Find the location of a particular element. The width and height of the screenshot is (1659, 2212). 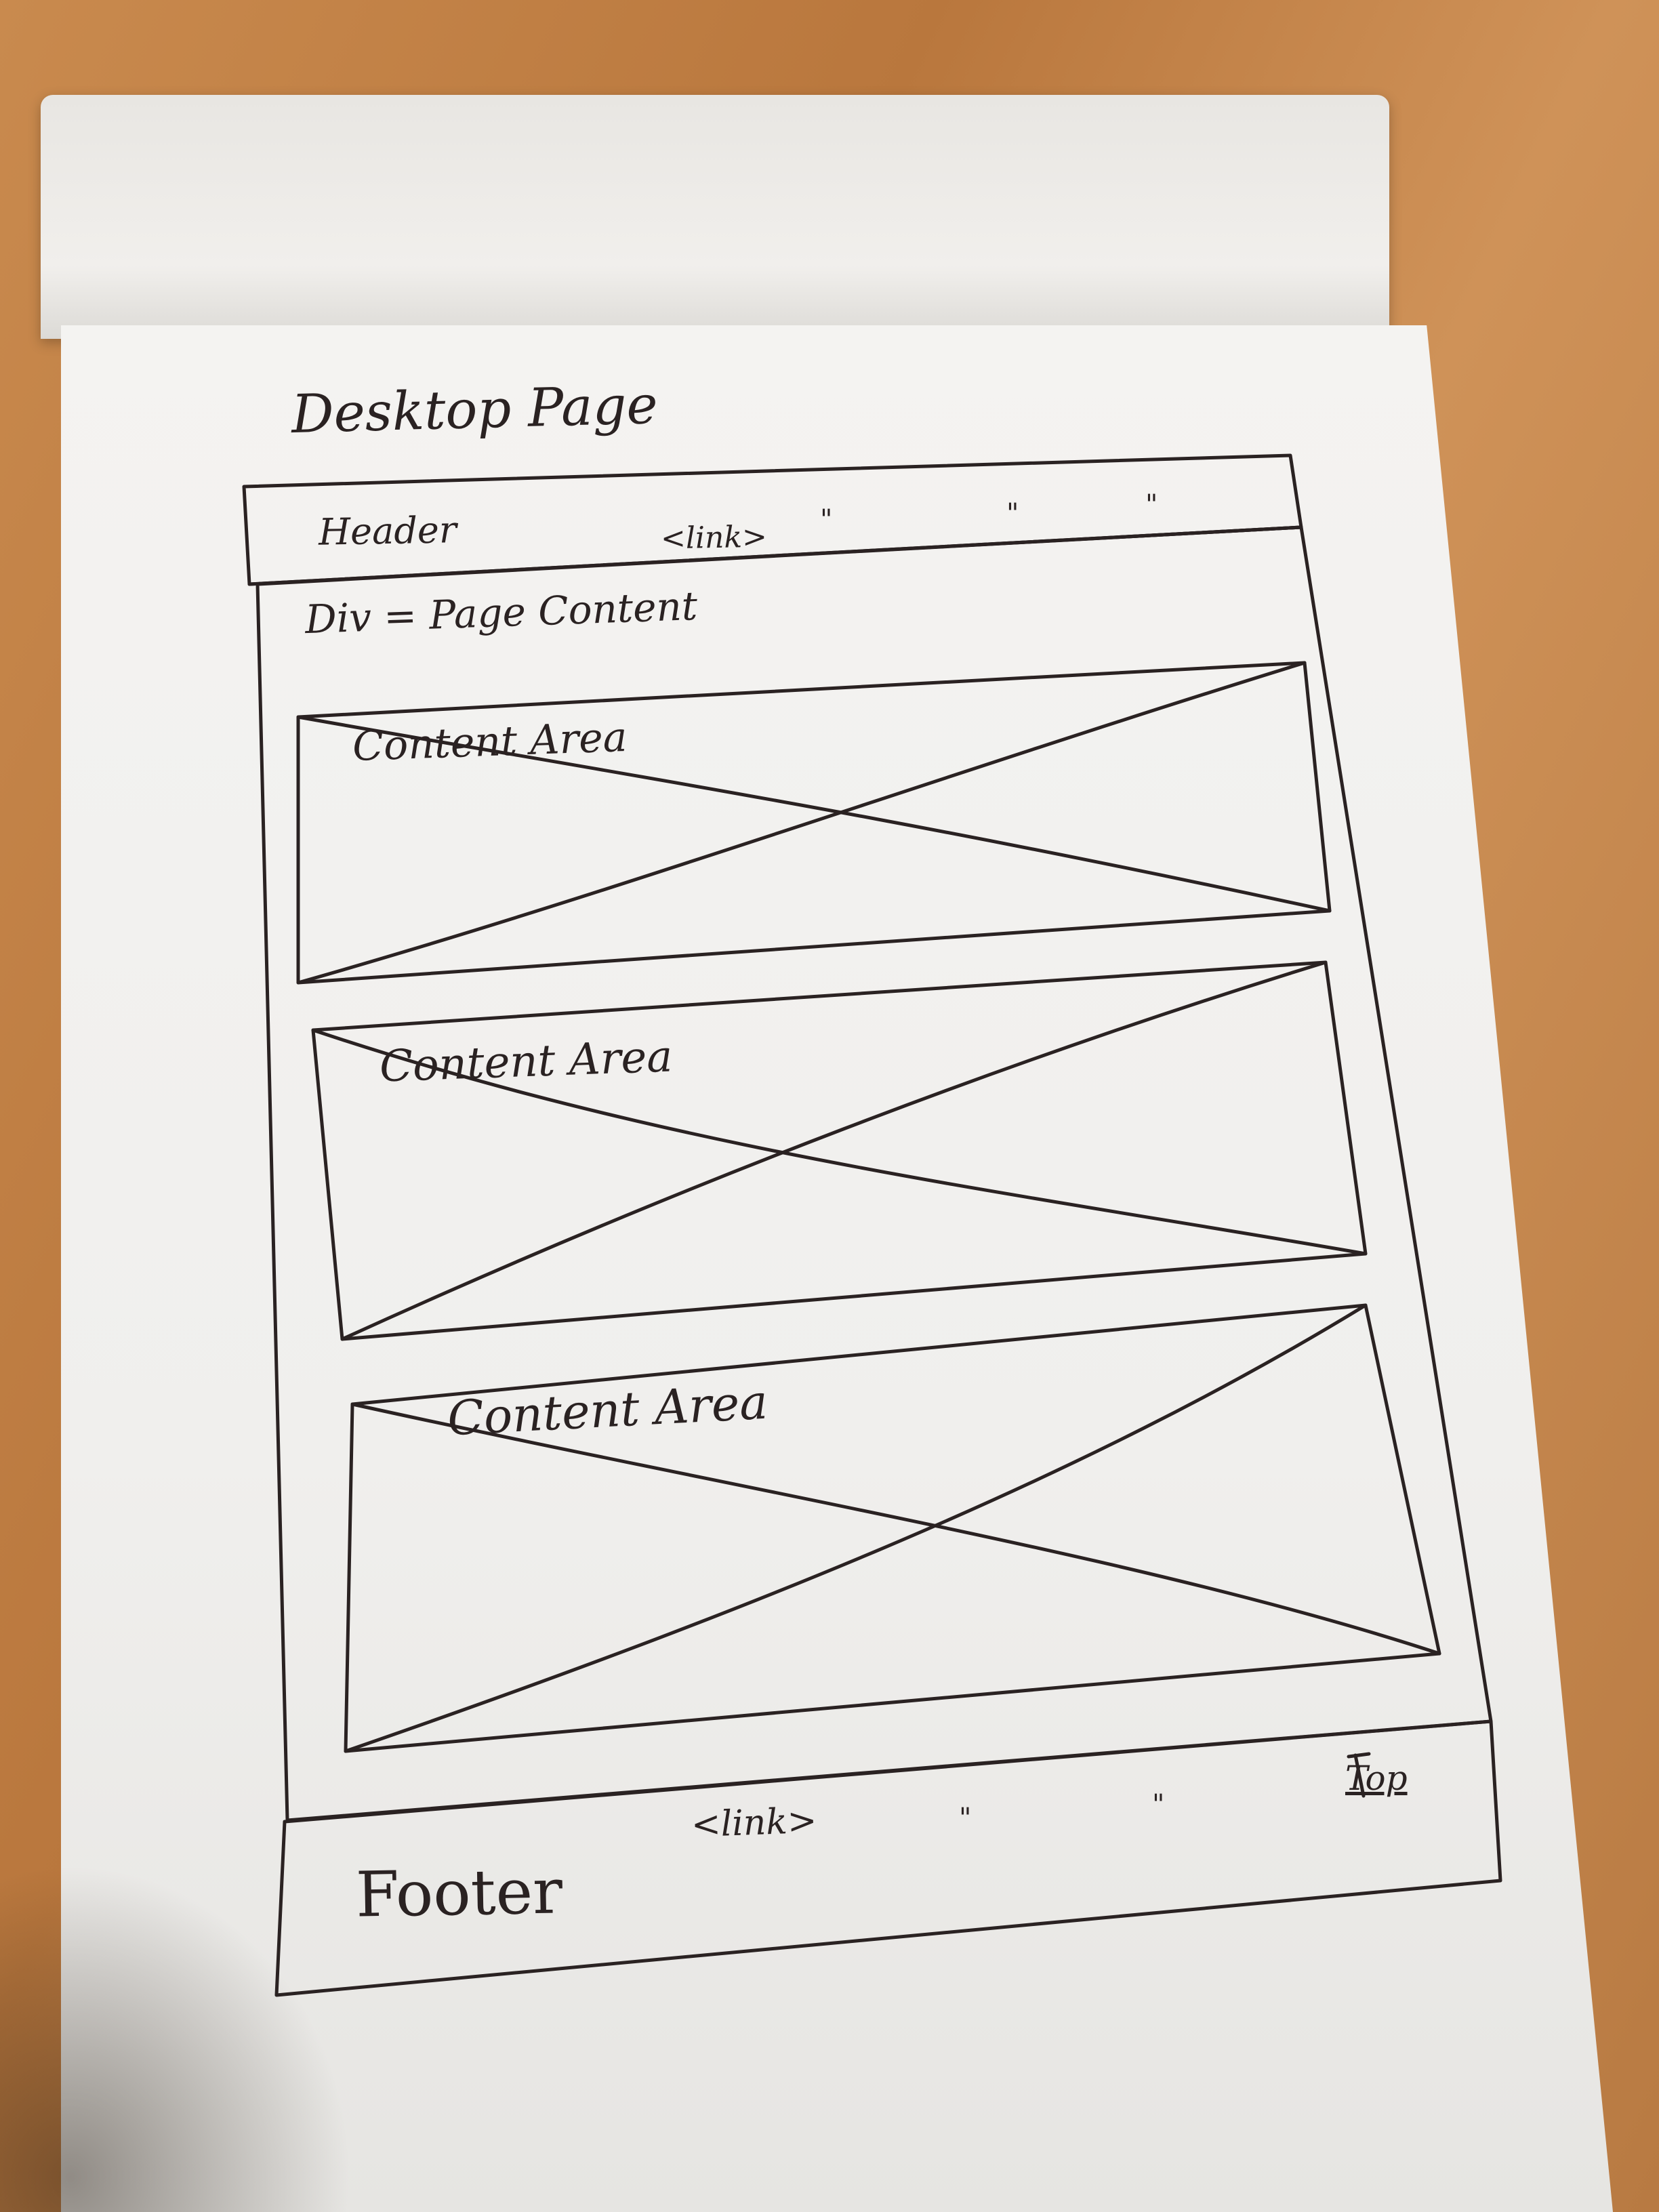

header-ditto-2: " is located at coordinates (1012, 513).